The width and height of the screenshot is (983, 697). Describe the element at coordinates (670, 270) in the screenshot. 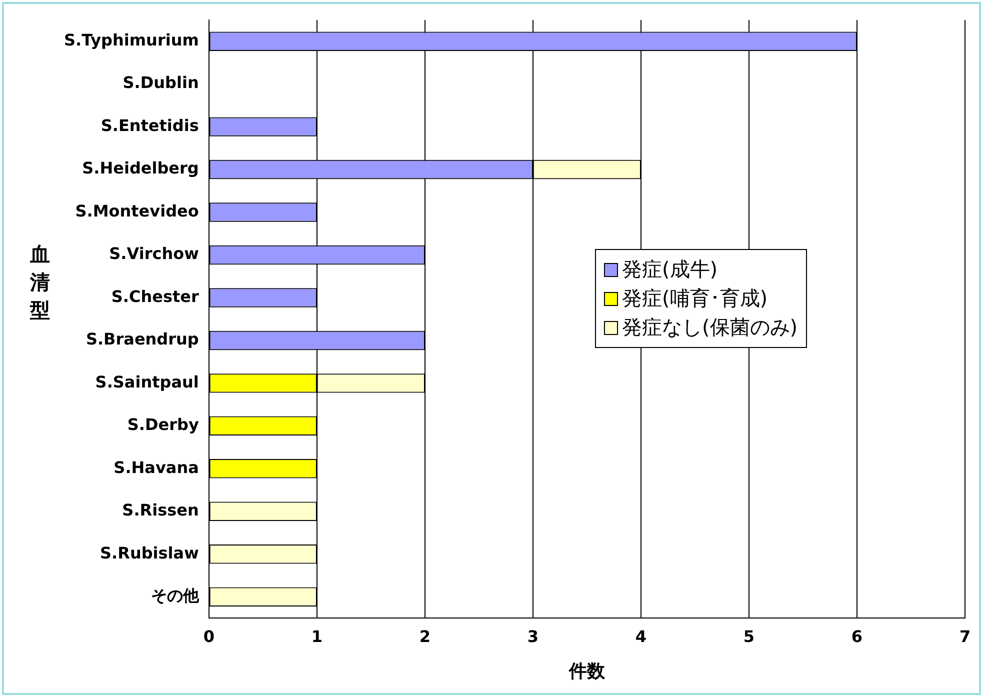

I see `legend-label: 発症(成牛)` at that location.